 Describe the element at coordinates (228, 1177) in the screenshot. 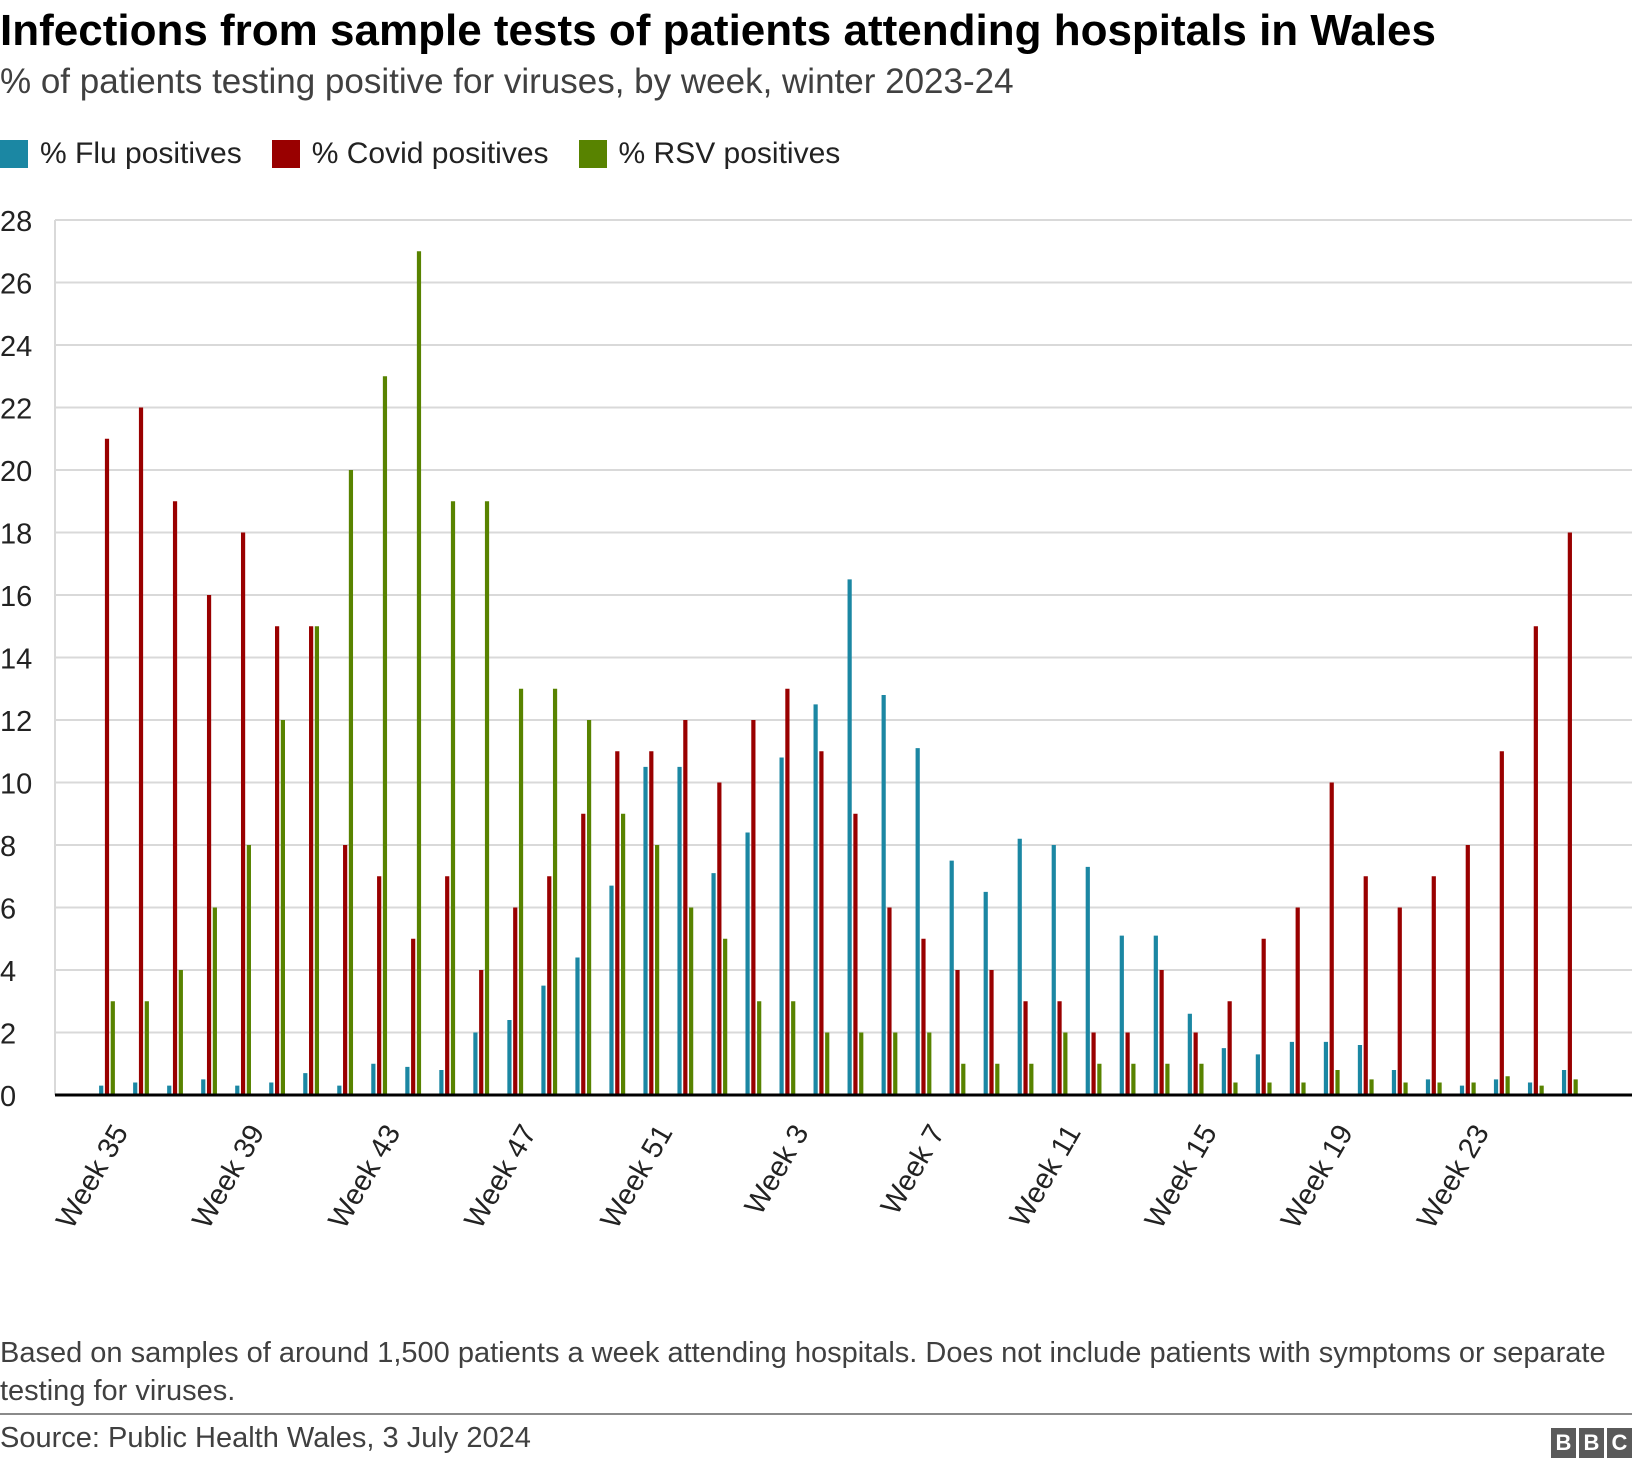

I see `x-tick-label: Week 39` at that location.